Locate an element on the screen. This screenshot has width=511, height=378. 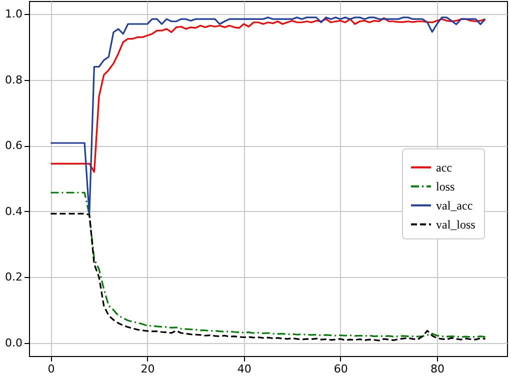
x-tick-label: 0 is located at coordinates (51, 369).